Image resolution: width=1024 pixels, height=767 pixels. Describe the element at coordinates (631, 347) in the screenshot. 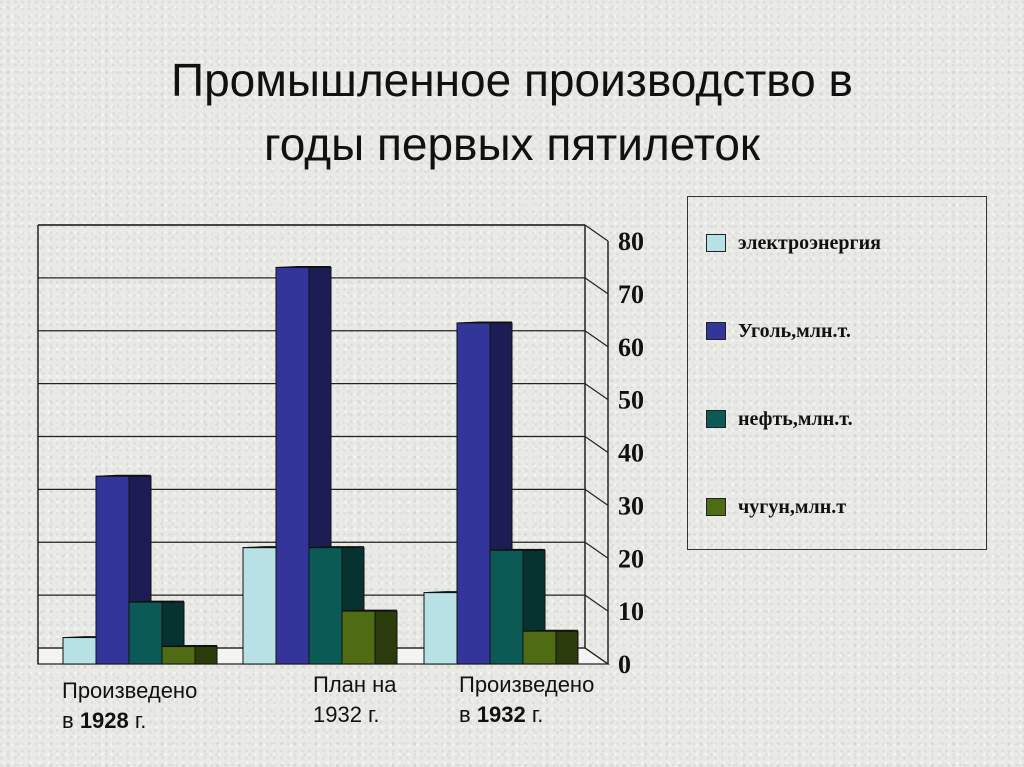

I see `y-tick-label-60: 60` at that location.